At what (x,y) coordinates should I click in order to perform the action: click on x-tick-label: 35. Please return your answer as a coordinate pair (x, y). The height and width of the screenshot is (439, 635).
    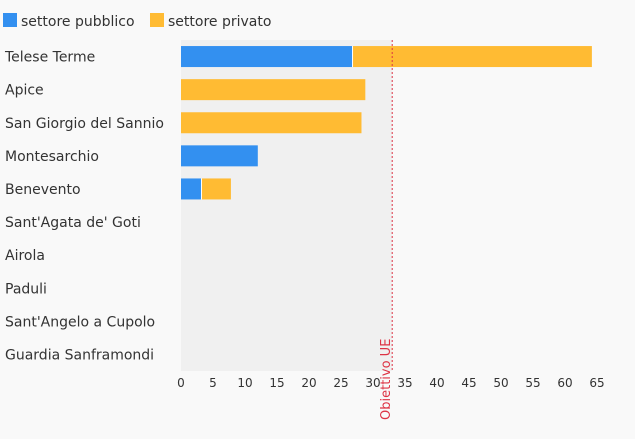
    Looking at the image, I should click on (404, 383).